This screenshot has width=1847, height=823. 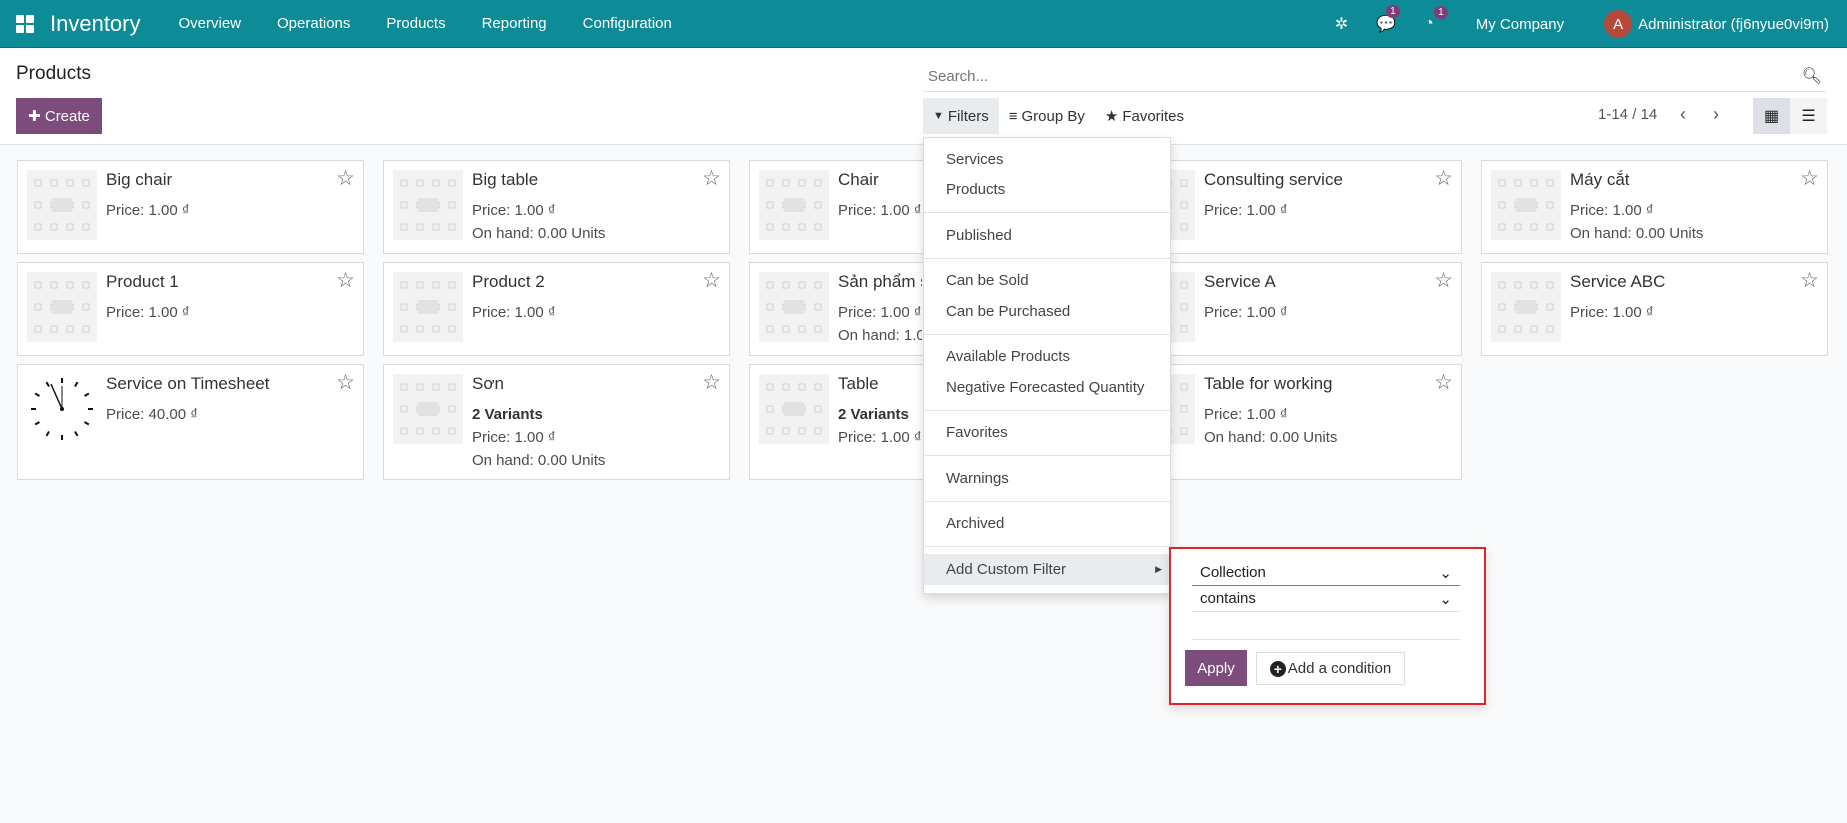 What do you see at coordinates (977, 433) in the screenshot?
I see `filter-option: Favorites` at bounding box center [977, 433].